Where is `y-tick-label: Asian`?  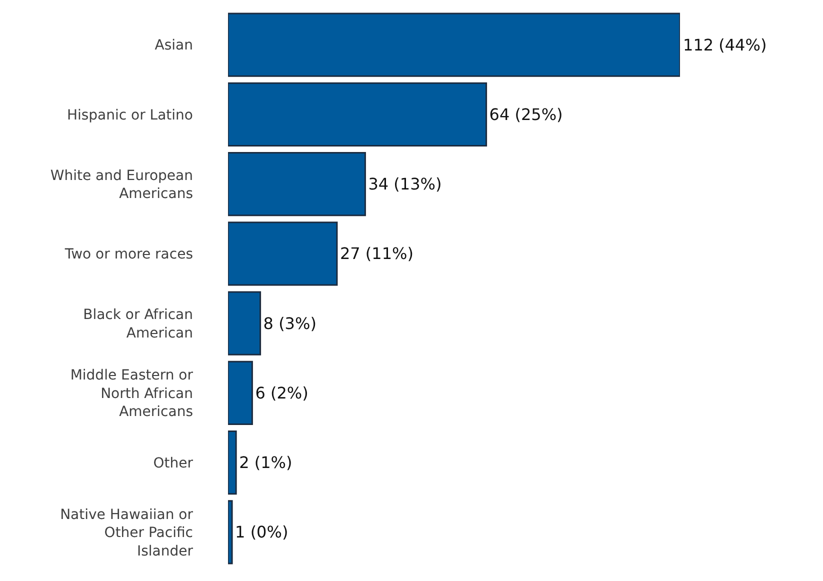
y-tick-label: Asian is located at coordinates (173, 46).